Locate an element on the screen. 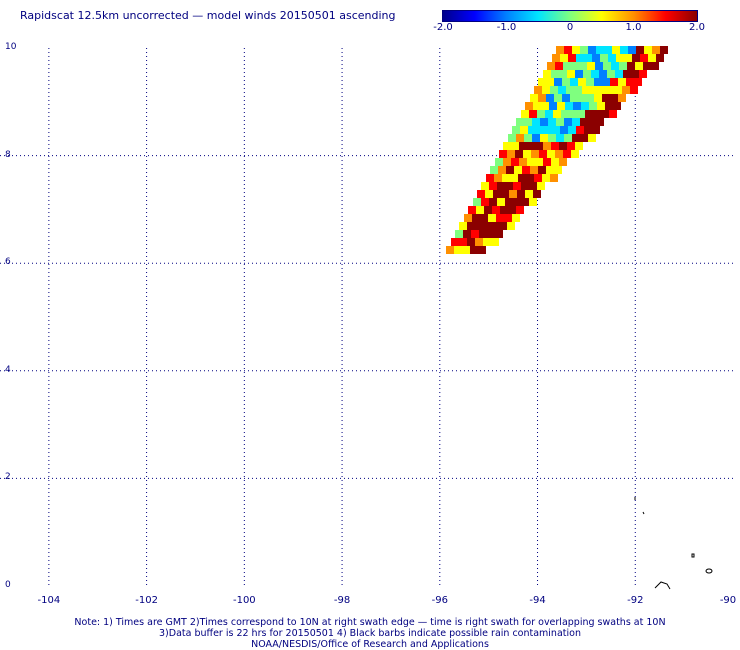 The height and width of the screenshot is (650, 740). colorbar is located at coordinates (570, 16).